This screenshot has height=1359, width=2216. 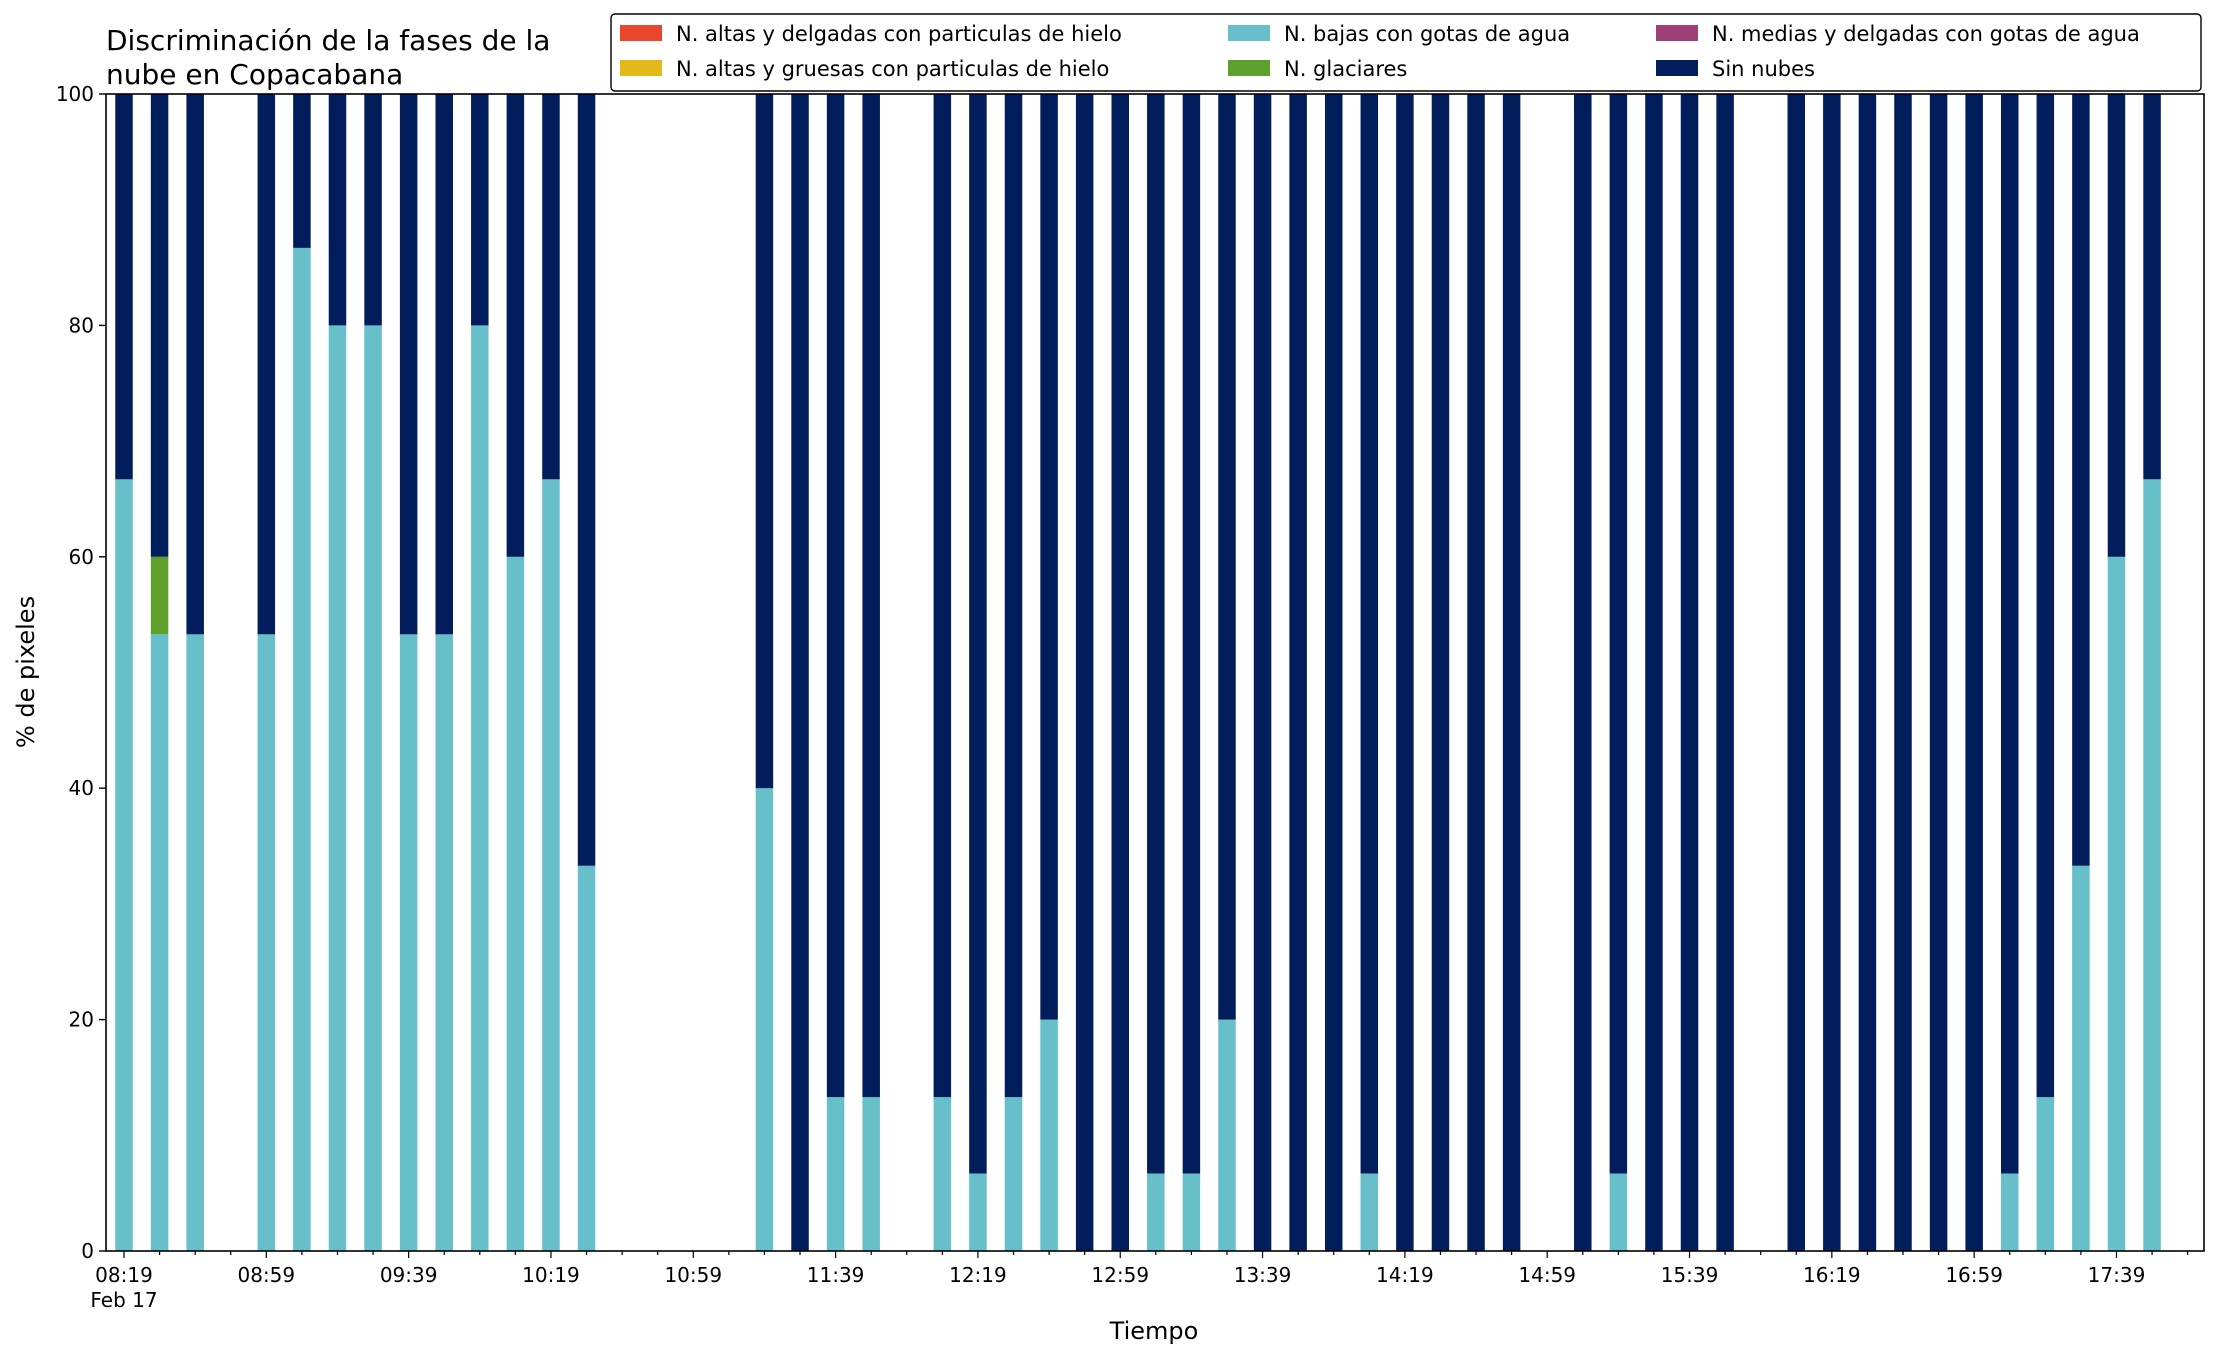 I want to click on x-tick-label: 12:19, so click(x=978, y=1275).